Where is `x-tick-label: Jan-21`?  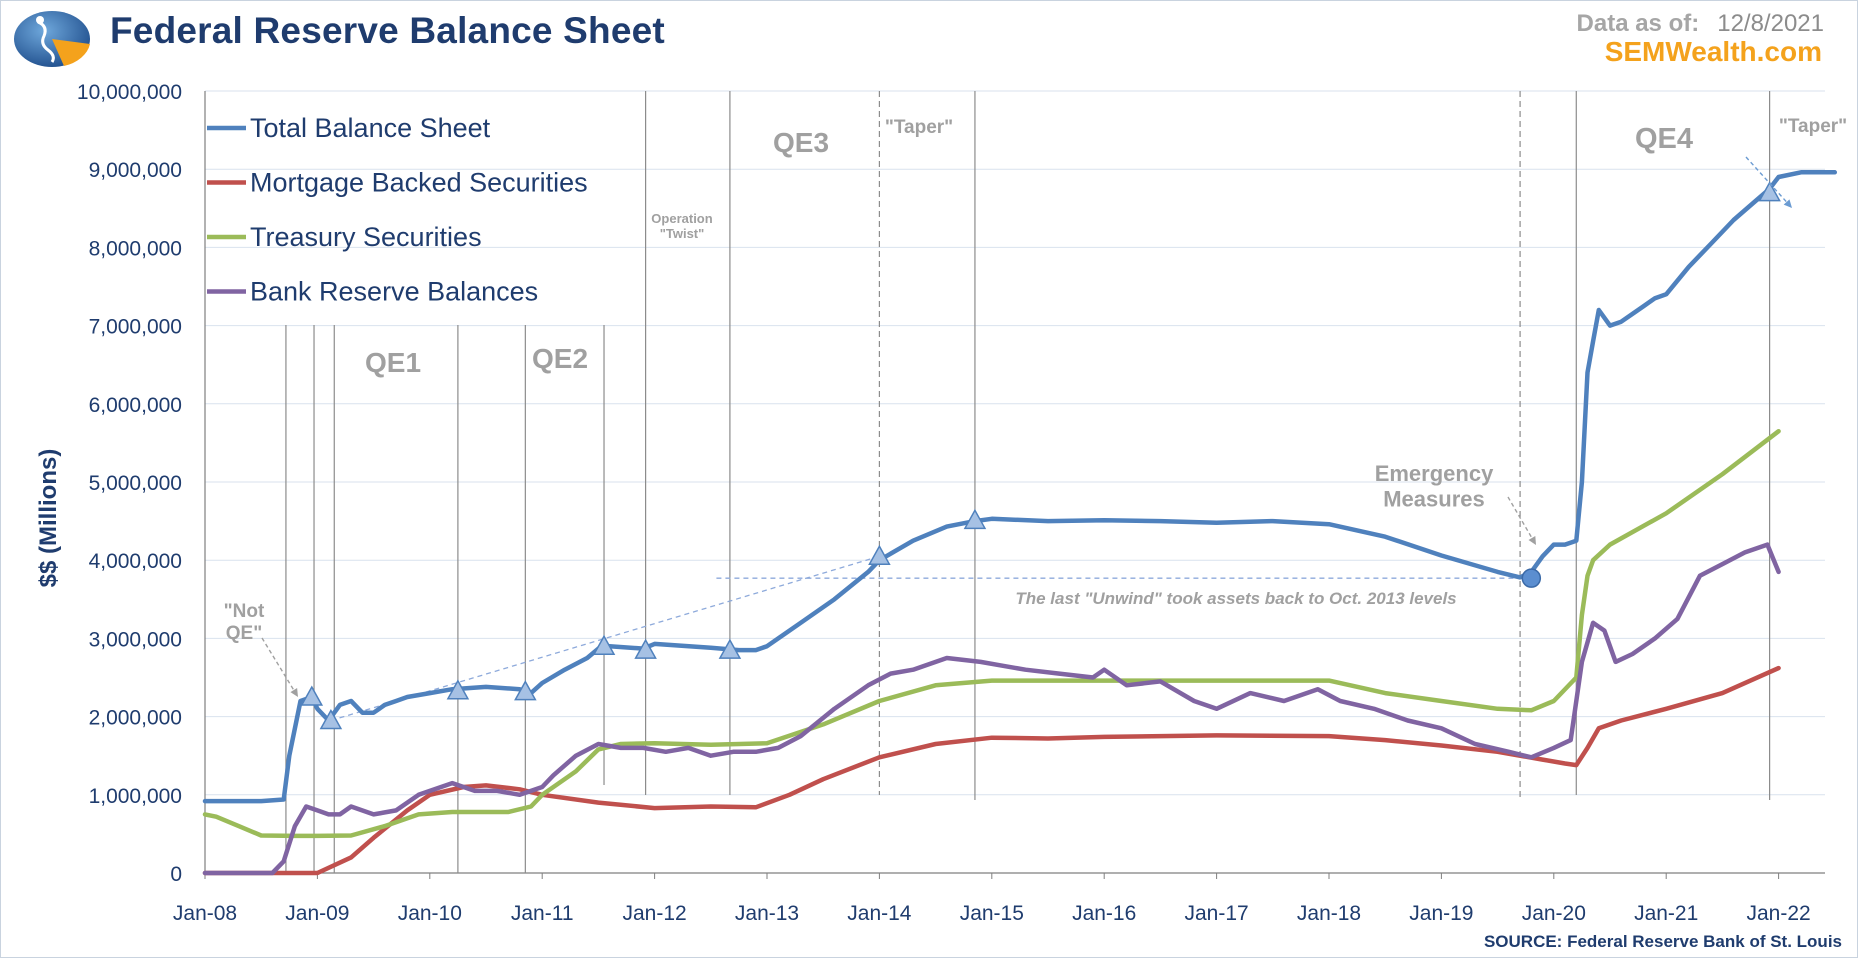
x-tick-label: Jan-21 is located at coordinates (1666, 913).